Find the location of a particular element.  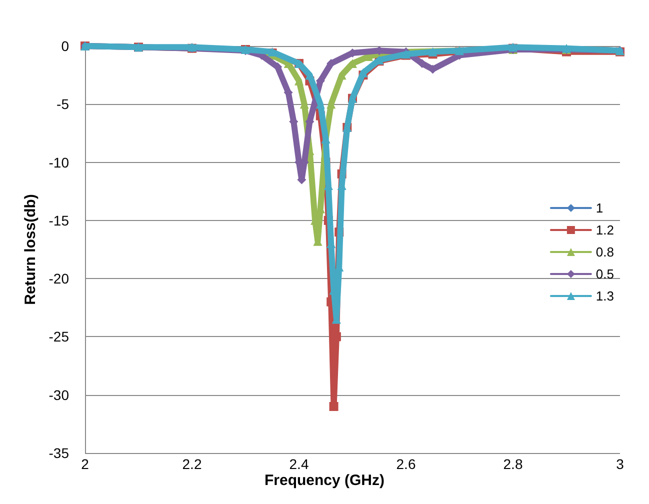

legend-label: 0.5 is located at coordinates (605, 274).